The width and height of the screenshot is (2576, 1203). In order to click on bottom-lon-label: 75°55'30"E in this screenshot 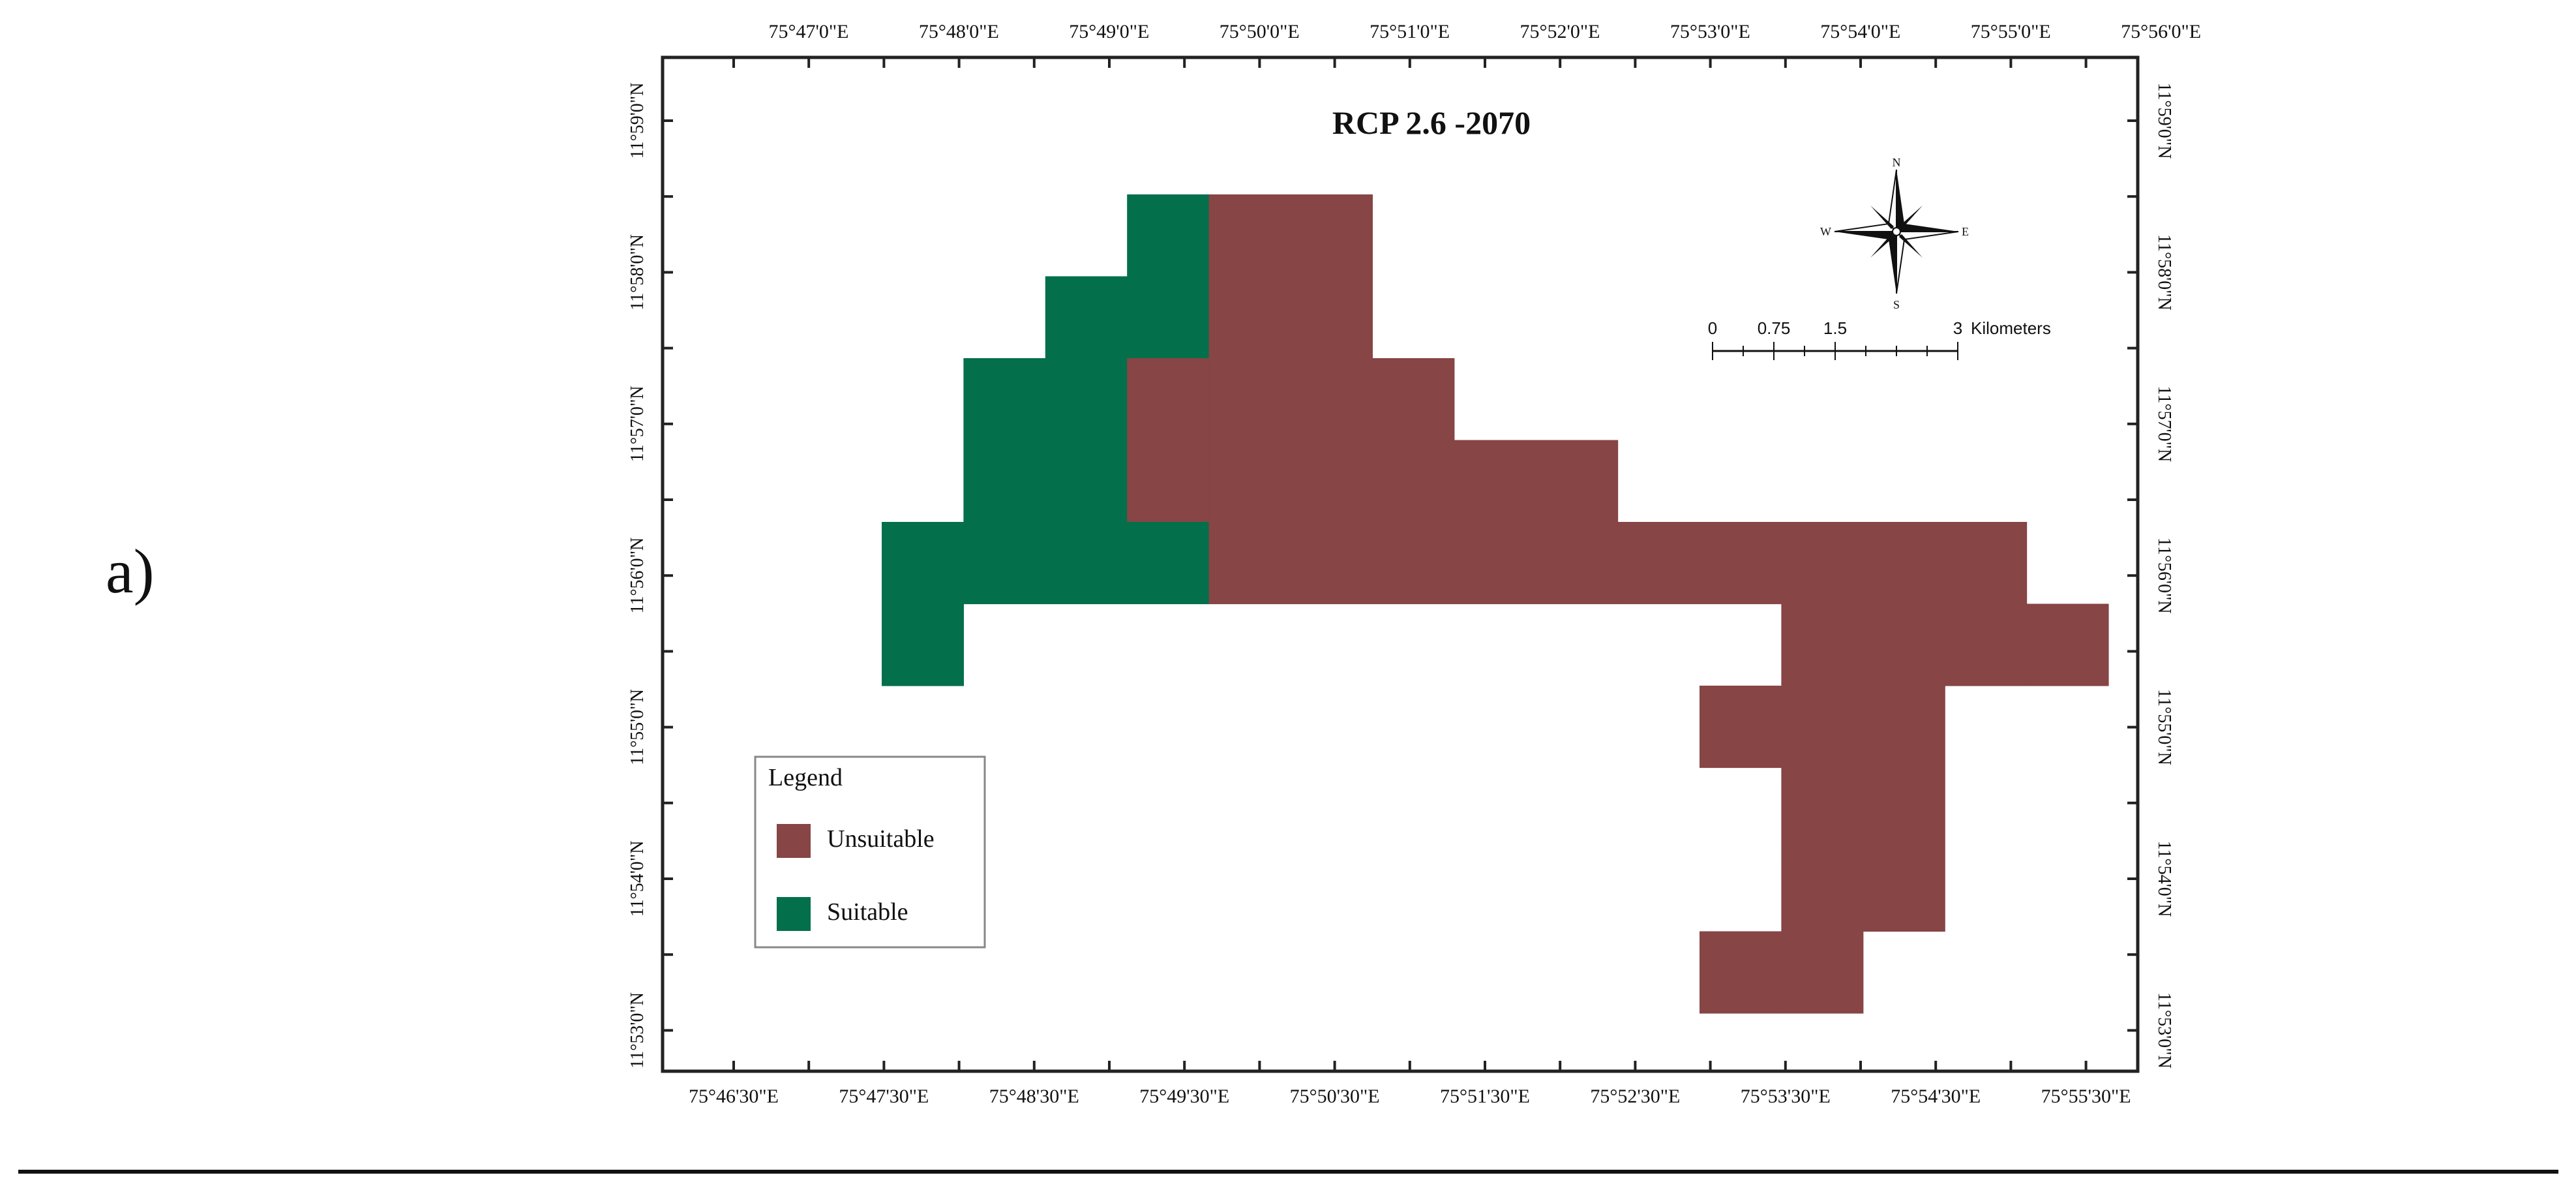, I will do `click(2086, 1096)`.